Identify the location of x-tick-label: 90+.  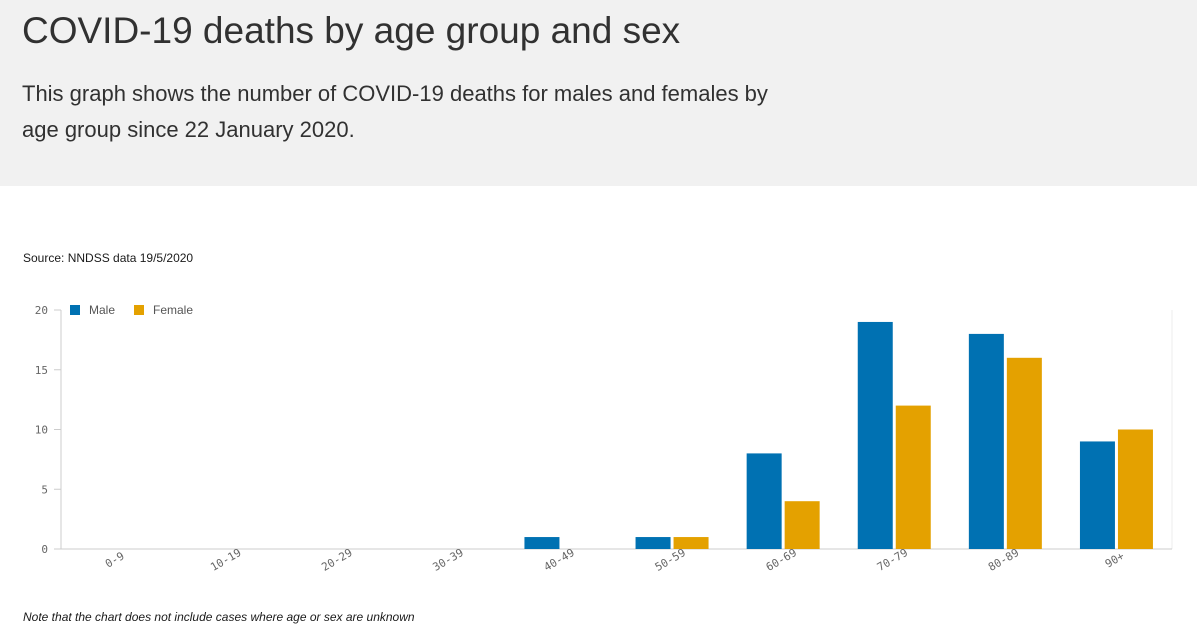
(1115, 559).